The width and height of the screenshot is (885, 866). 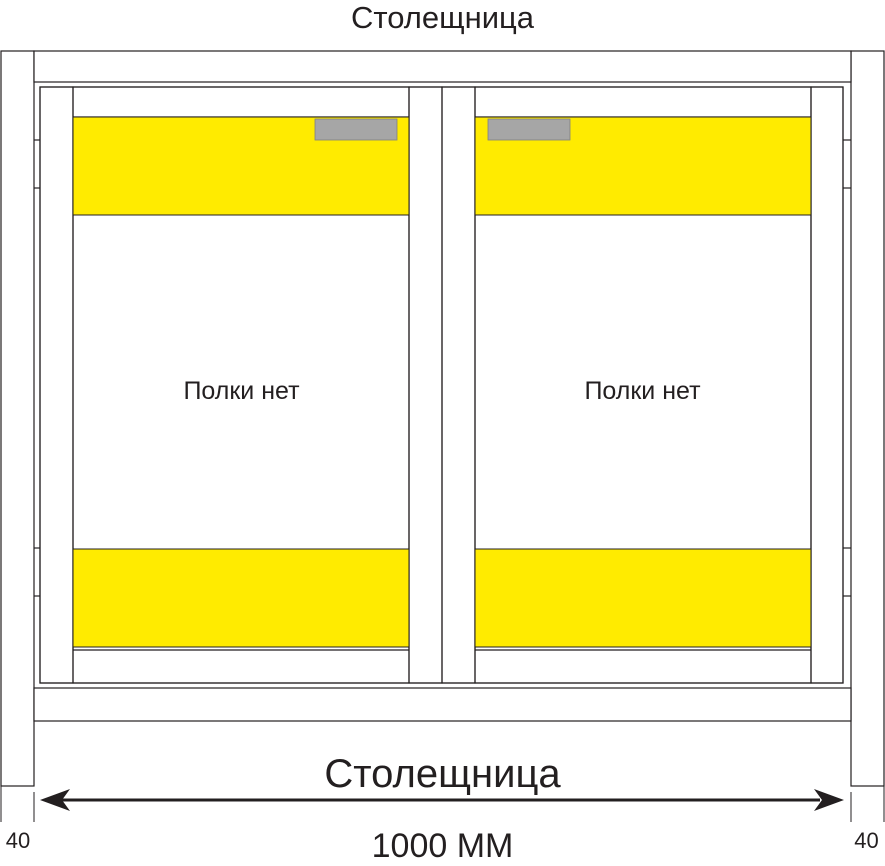 I want to click on top-title: Столещница, so click(x=442, y=17).